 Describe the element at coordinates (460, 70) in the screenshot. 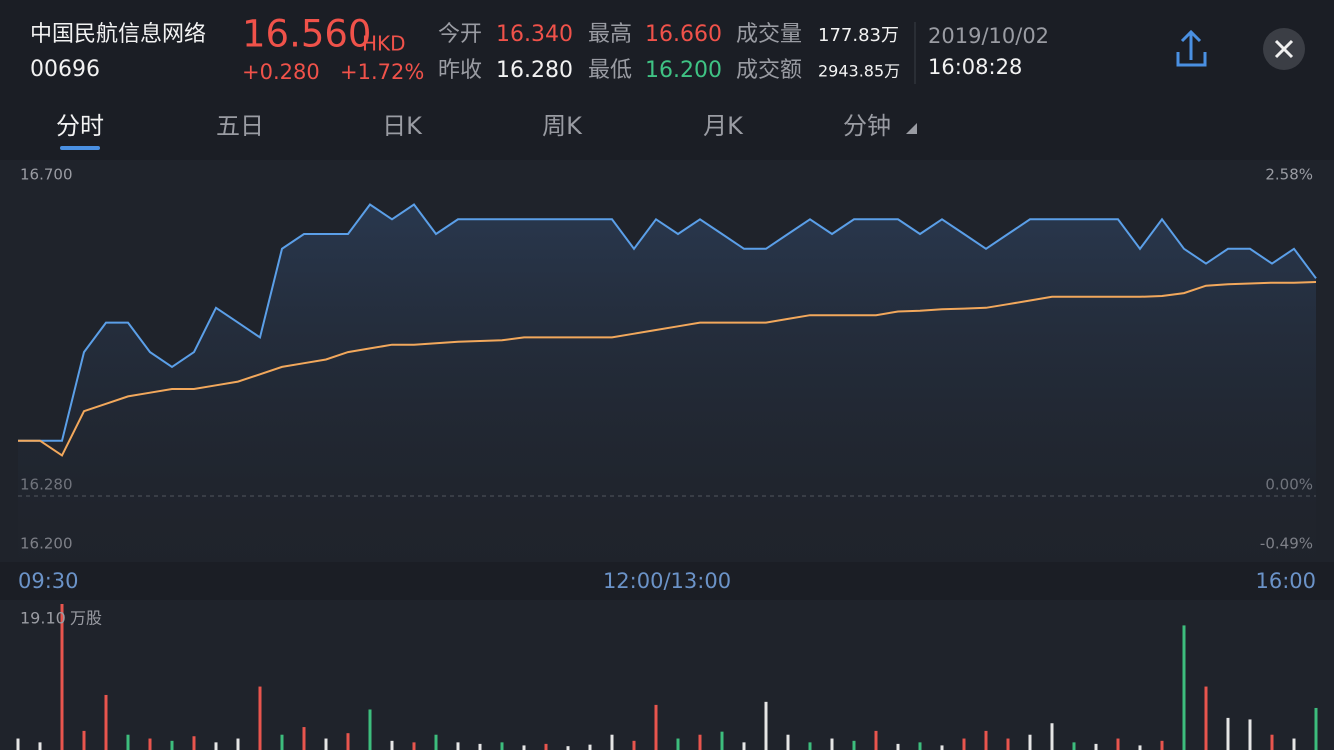

I see `stat-label: 昨收` at that location.